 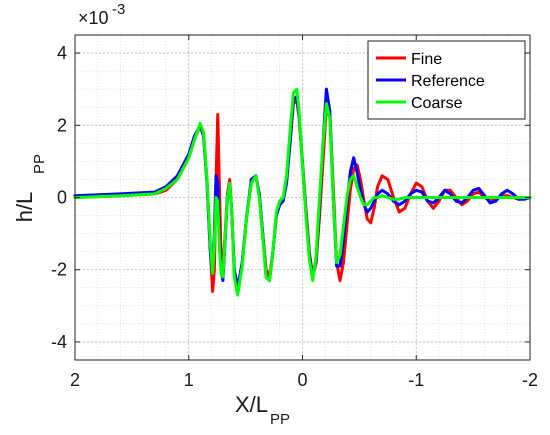 I want to click on x-axis-label: X/L, so click(x=251, y=404).